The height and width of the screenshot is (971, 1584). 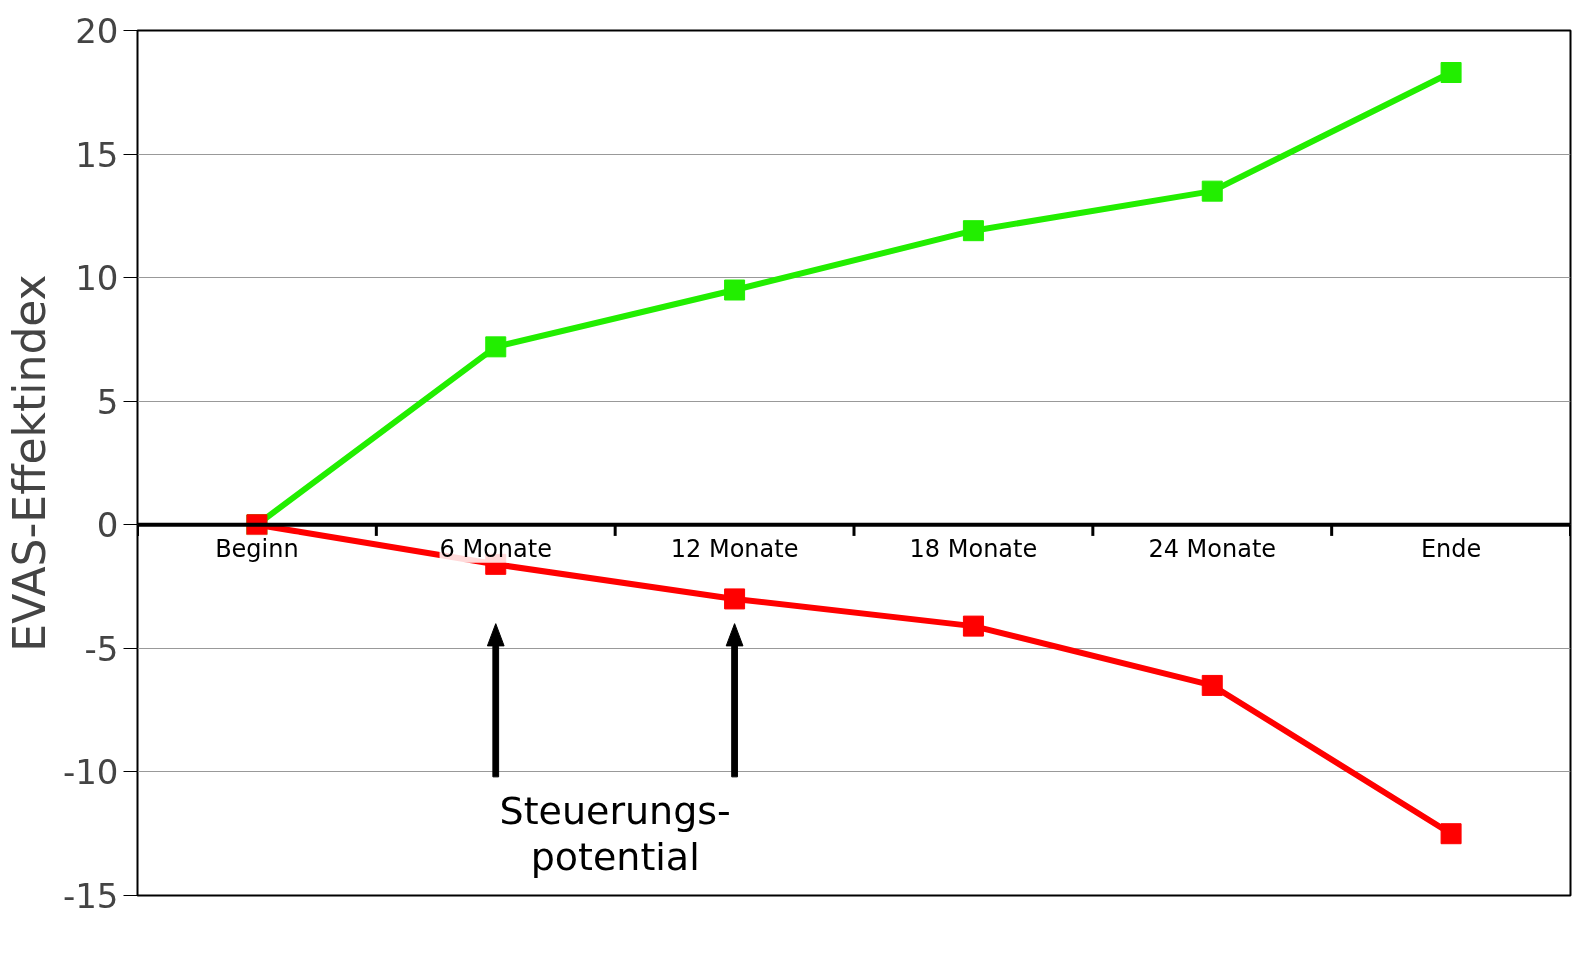 I want to click on annotation: Steuerungs- potential, so click(x=615, y=834).